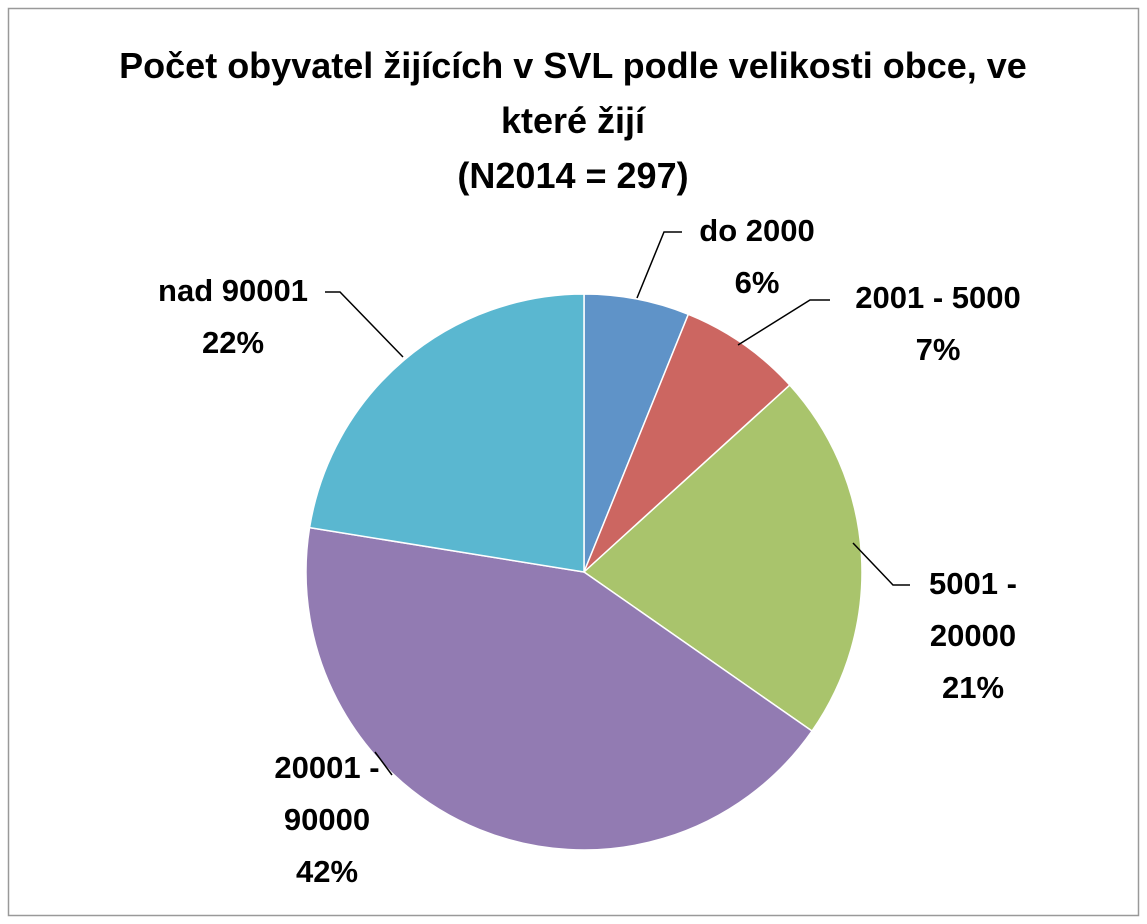 Image resolution: width=1147 pixels, height=924 pixels. What do you see at coordinates (757, 282) in the screenshot?
I see `data-label: 6%` at bounding box center [757, 282].